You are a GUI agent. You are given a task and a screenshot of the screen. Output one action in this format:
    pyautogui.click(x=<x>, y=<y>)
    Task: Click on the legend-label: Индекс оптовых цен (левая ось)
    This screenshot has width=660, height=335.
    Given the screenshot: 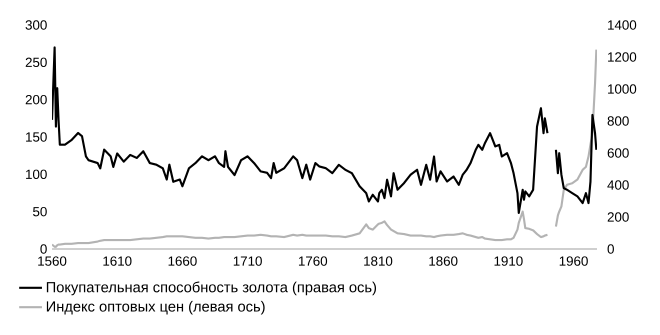 What is the action you would take?
    pyautogui.click(x=155, y=307)
    